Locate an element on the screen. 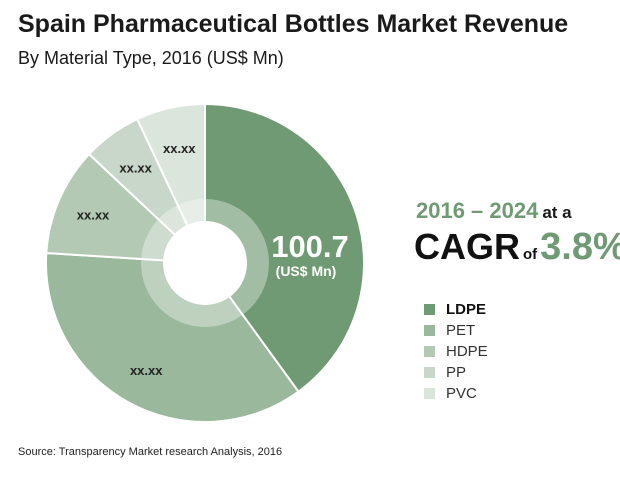 Image resolution: width=620 pixels, height=479 pixels. cagr-label: CAGR is located at coordinates (467, 246).